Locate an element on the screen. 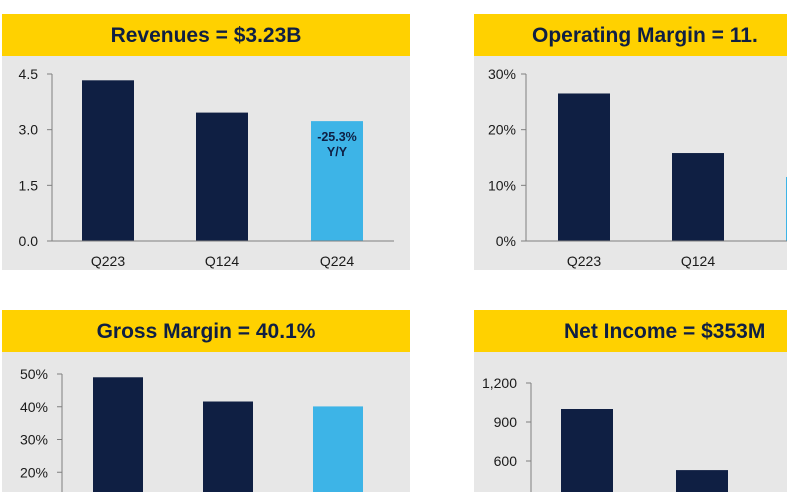  gross-margin-title: Gross Margin = 40.1% is located at coordinates (206, 331).